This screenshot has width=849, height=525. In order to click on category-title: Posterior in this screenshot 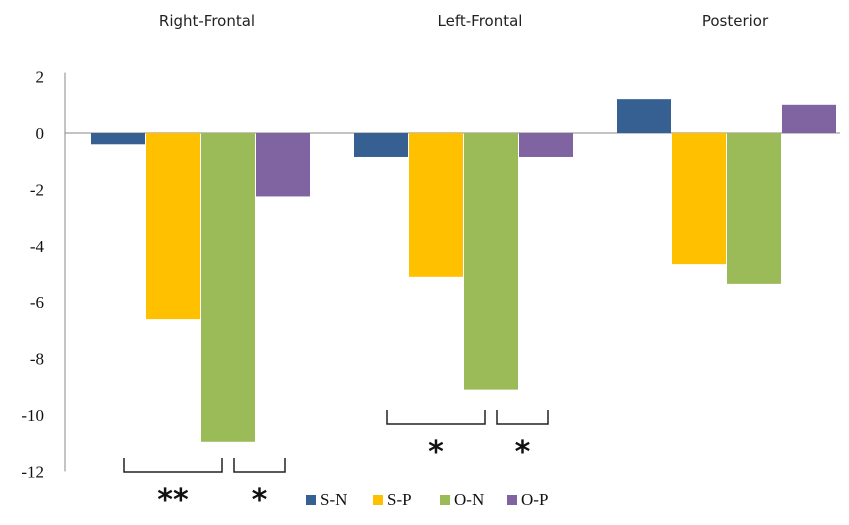, I will do `click(735, 21)`.